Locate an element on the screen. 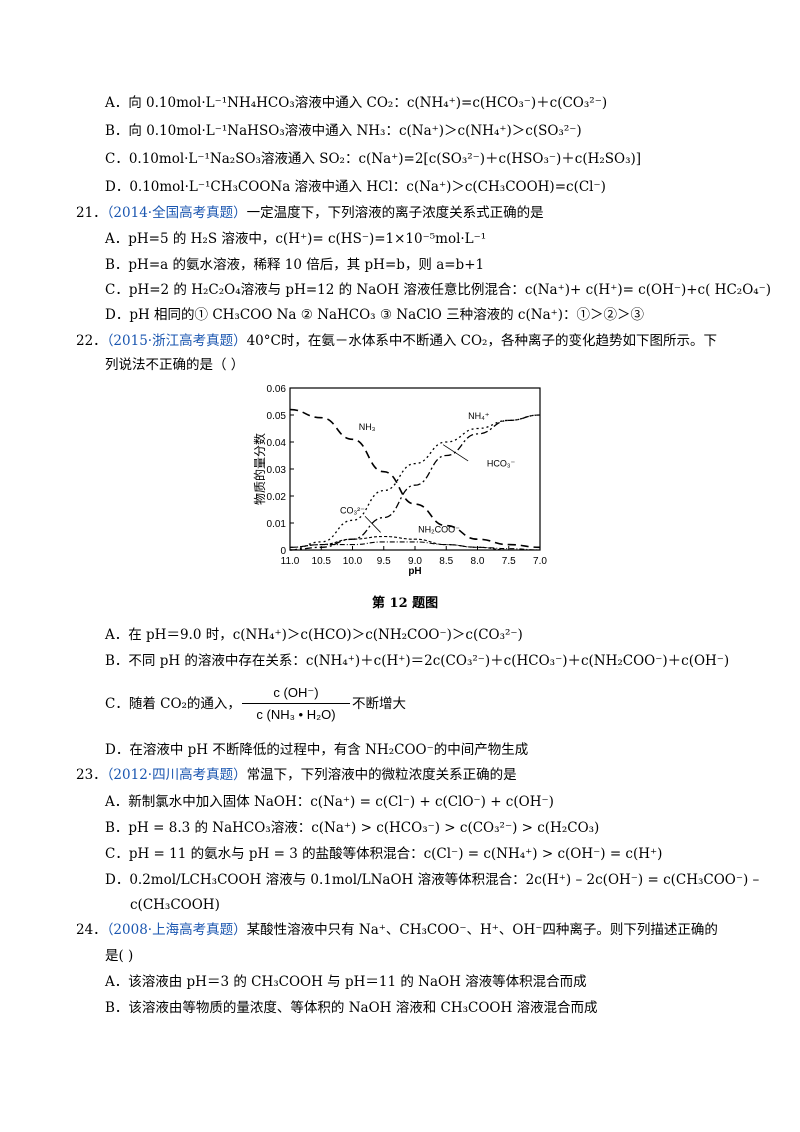 The width and height of the screenshot is (800, 1132). hco3-leader-line is located at coordinates (455, 453).